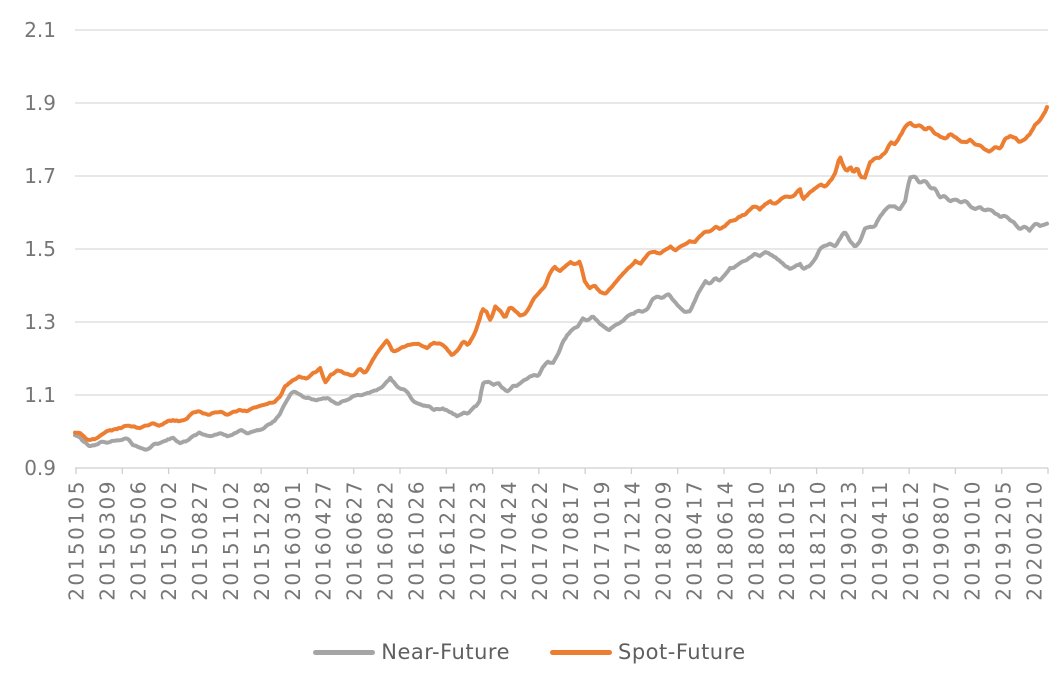  I want to click on x-axis-label: 20151102, so click(231, 540).